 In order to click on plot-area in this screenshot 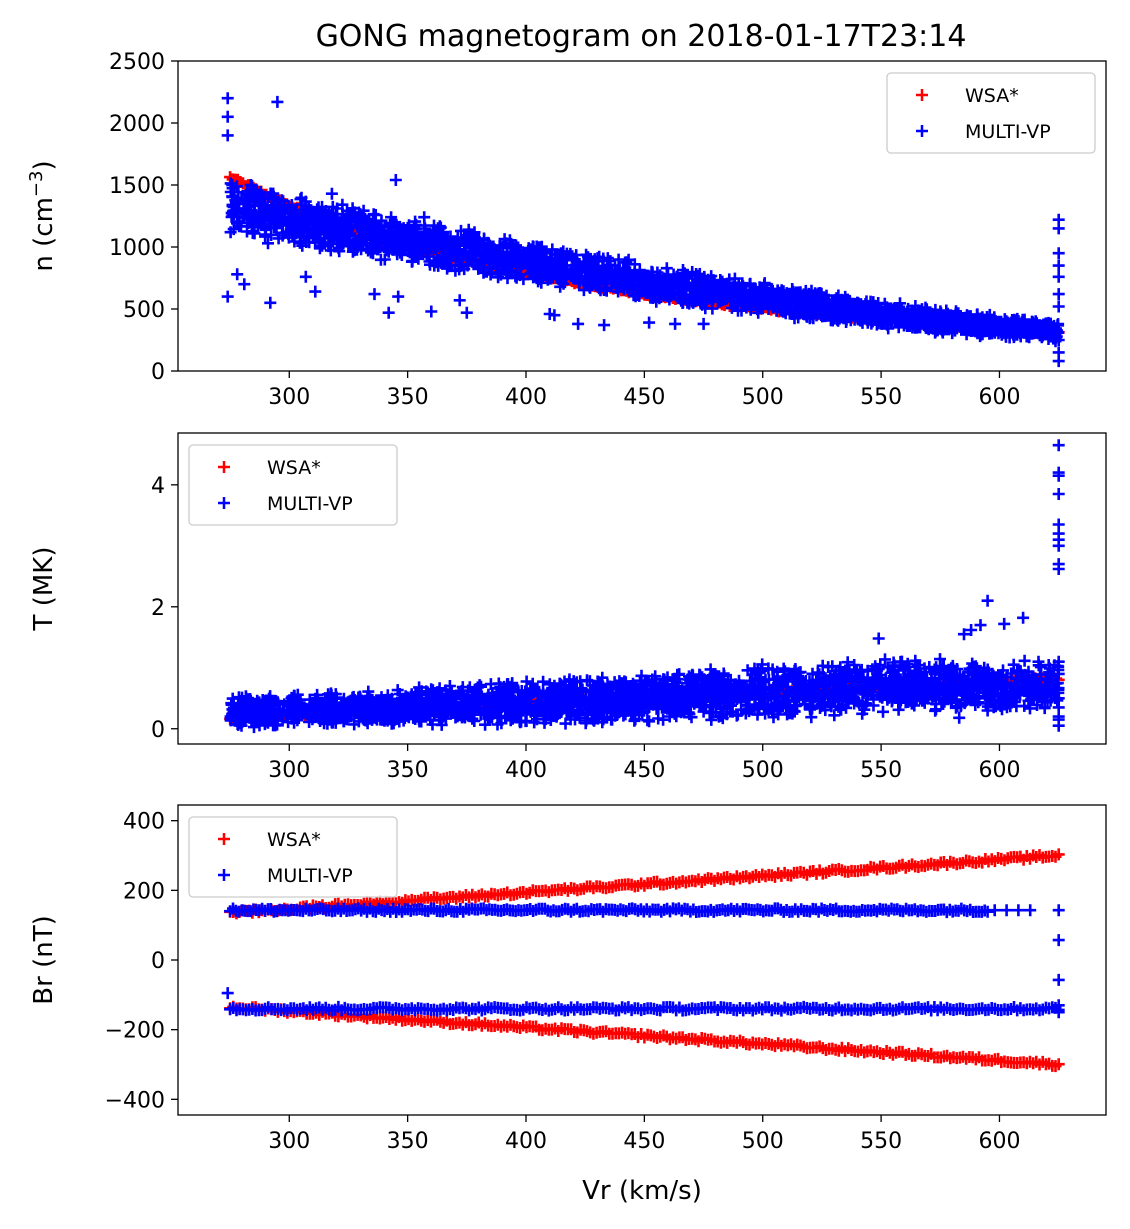, I will do `click(643, 960)`.